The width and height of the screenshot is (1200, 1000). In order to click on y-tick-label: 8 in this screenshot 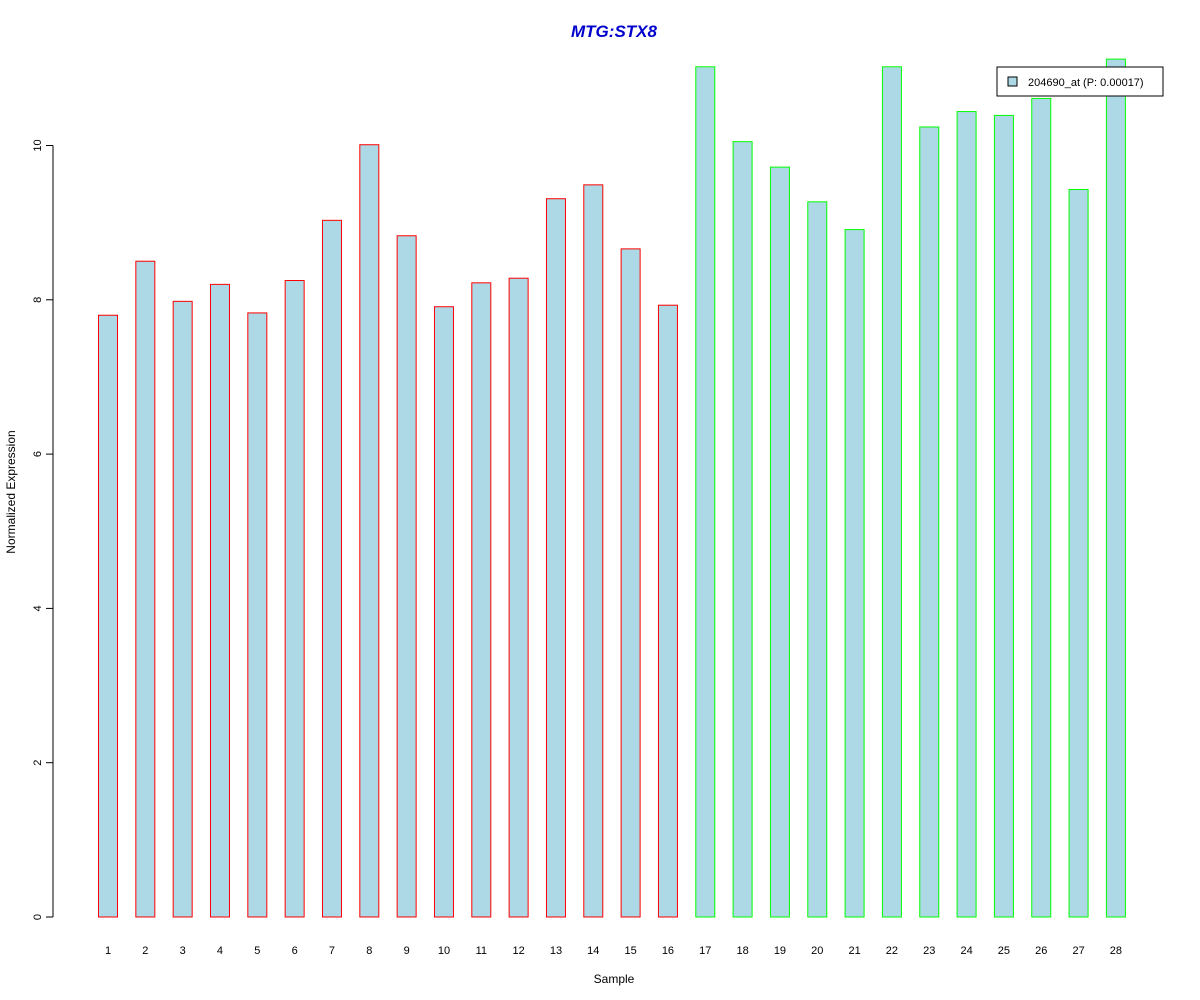, I will do `click(38, 300)`.